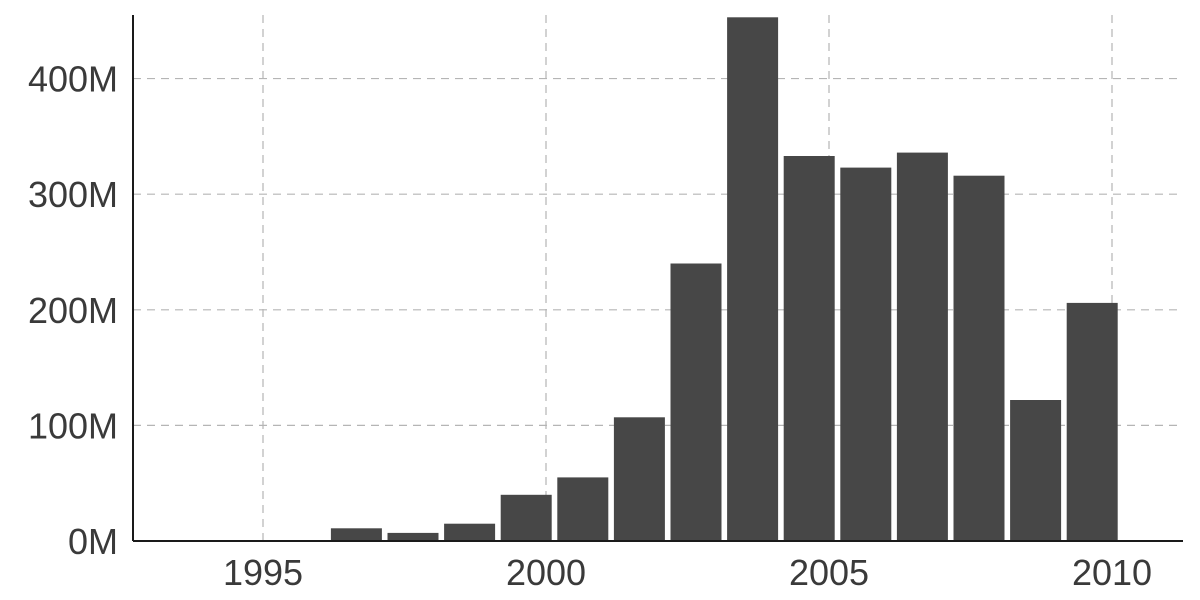 This screenshot has height=600, width=1200. Describe the element at coordinates (73, 79) in the screenshot. I see `y-tick-label: 400M` at that location.